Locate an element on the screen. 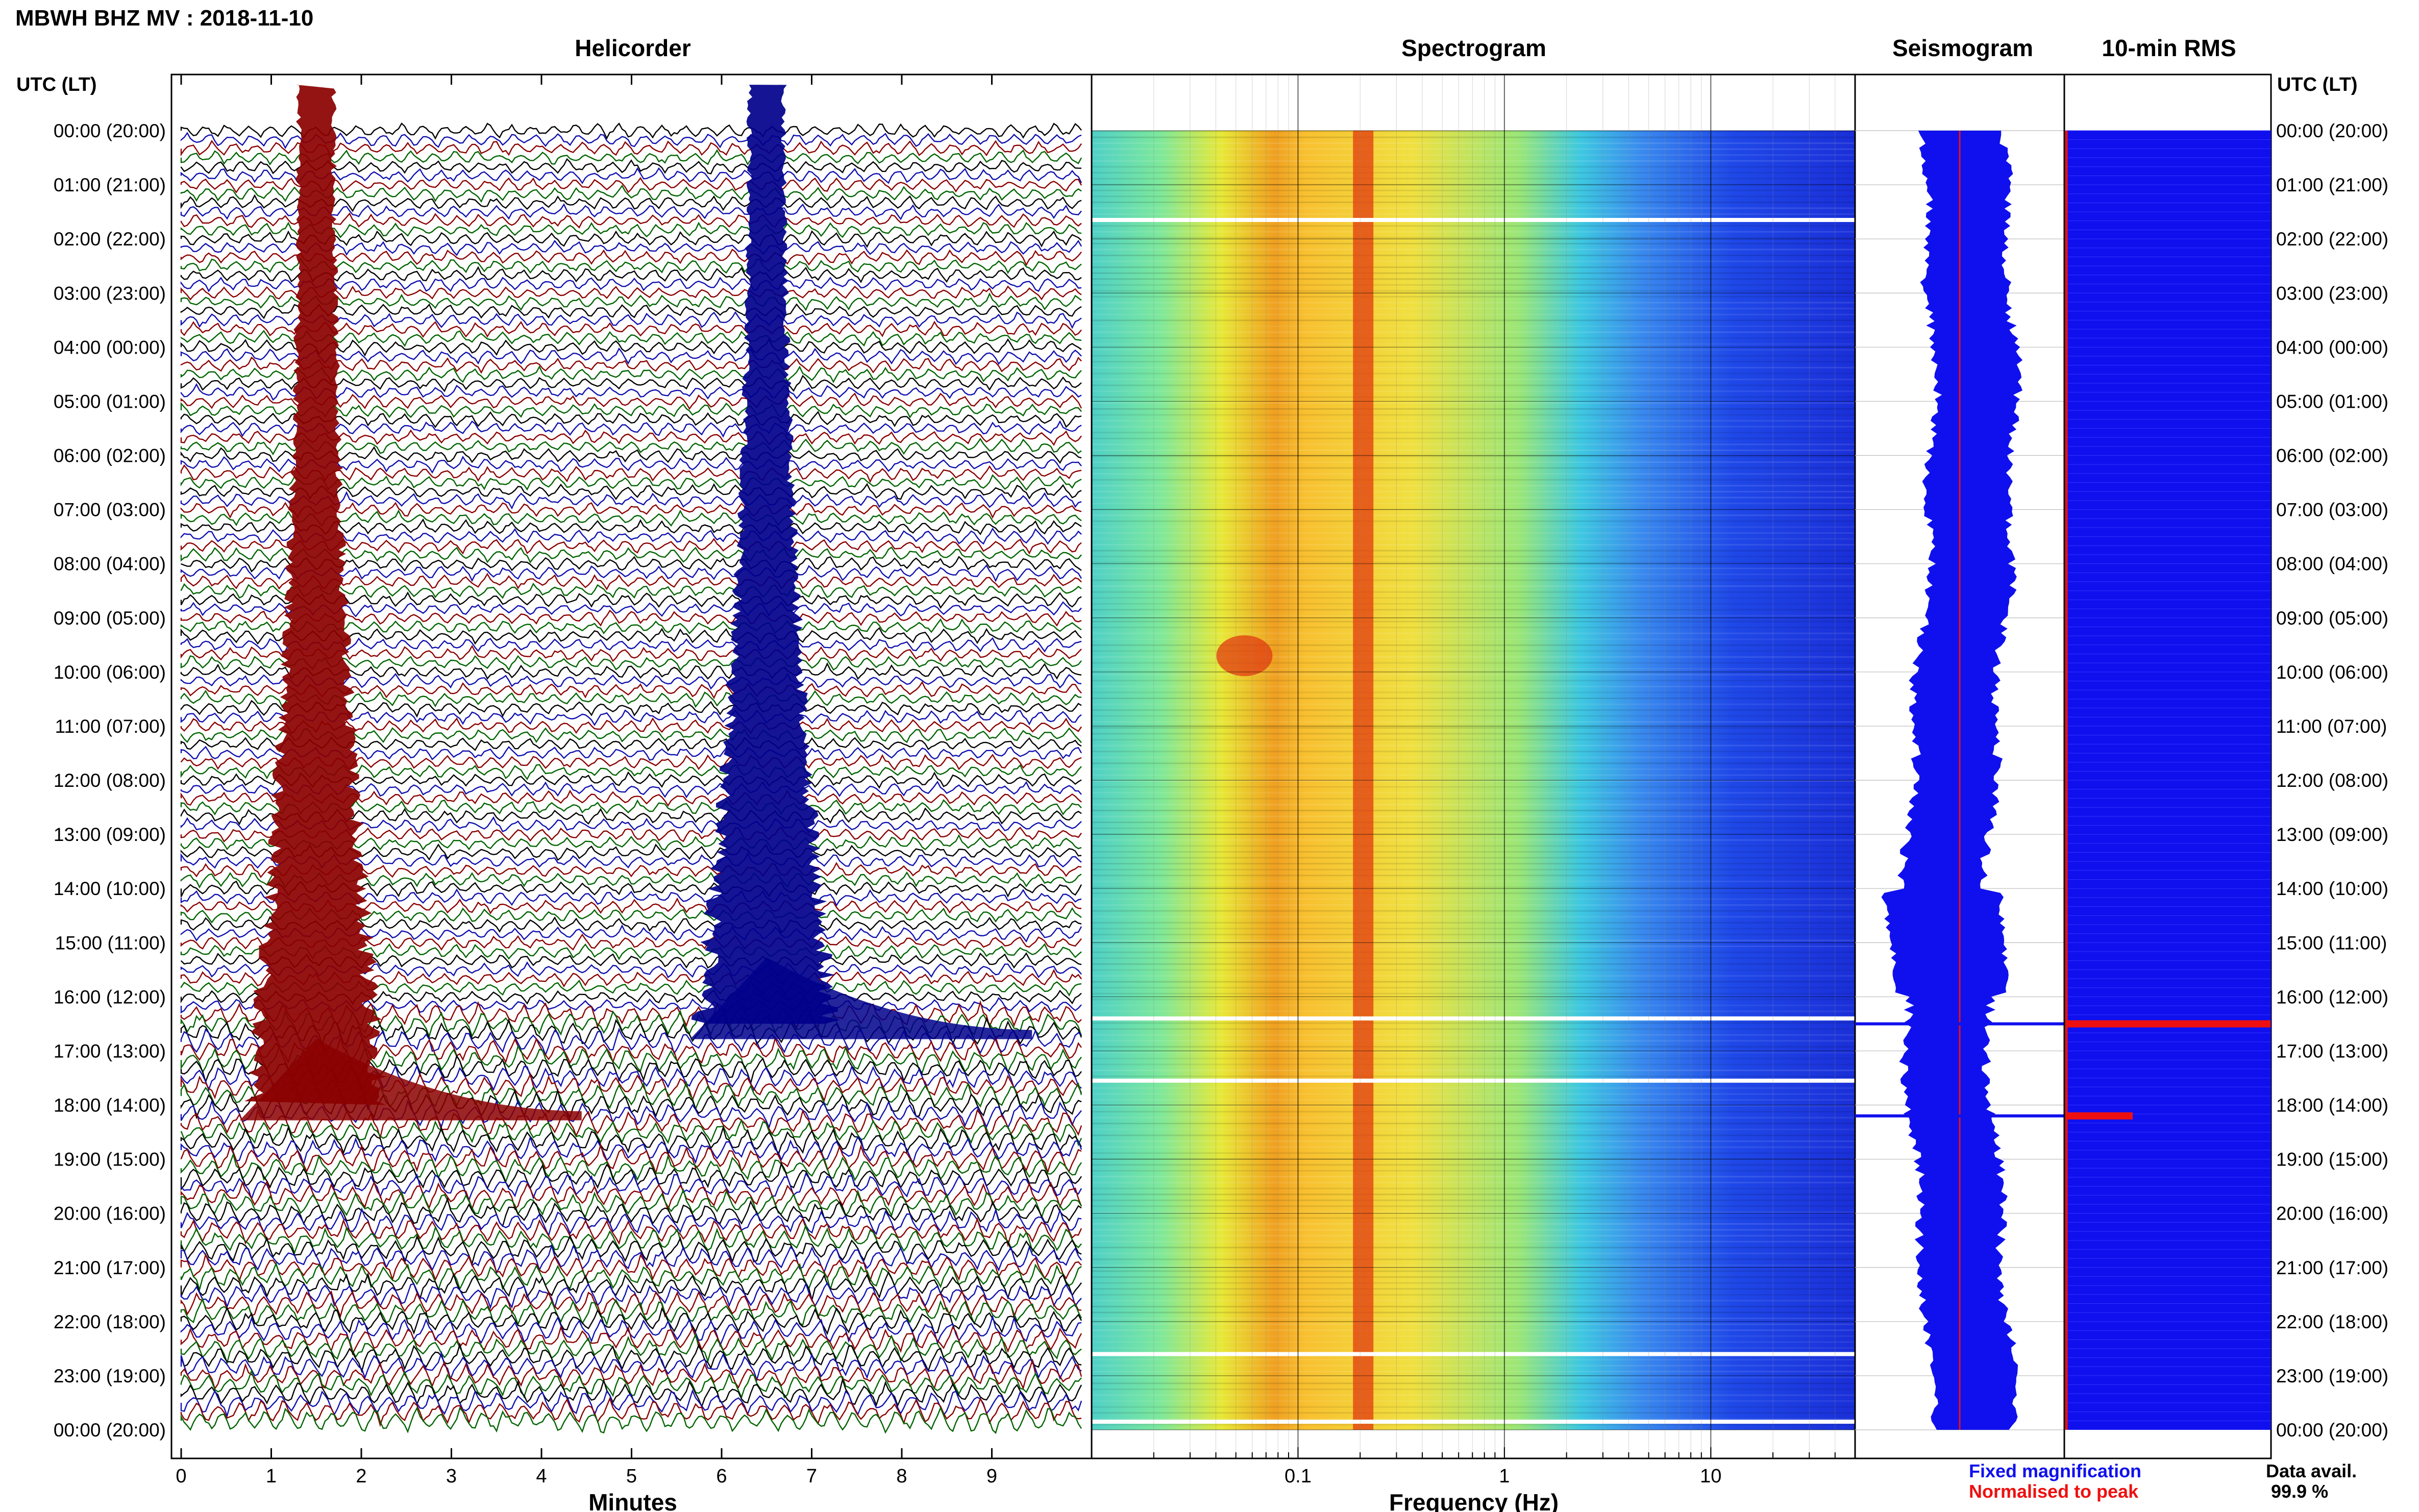  time-label-left: 04:00 (00:00) is located at coordinates (110, 347).